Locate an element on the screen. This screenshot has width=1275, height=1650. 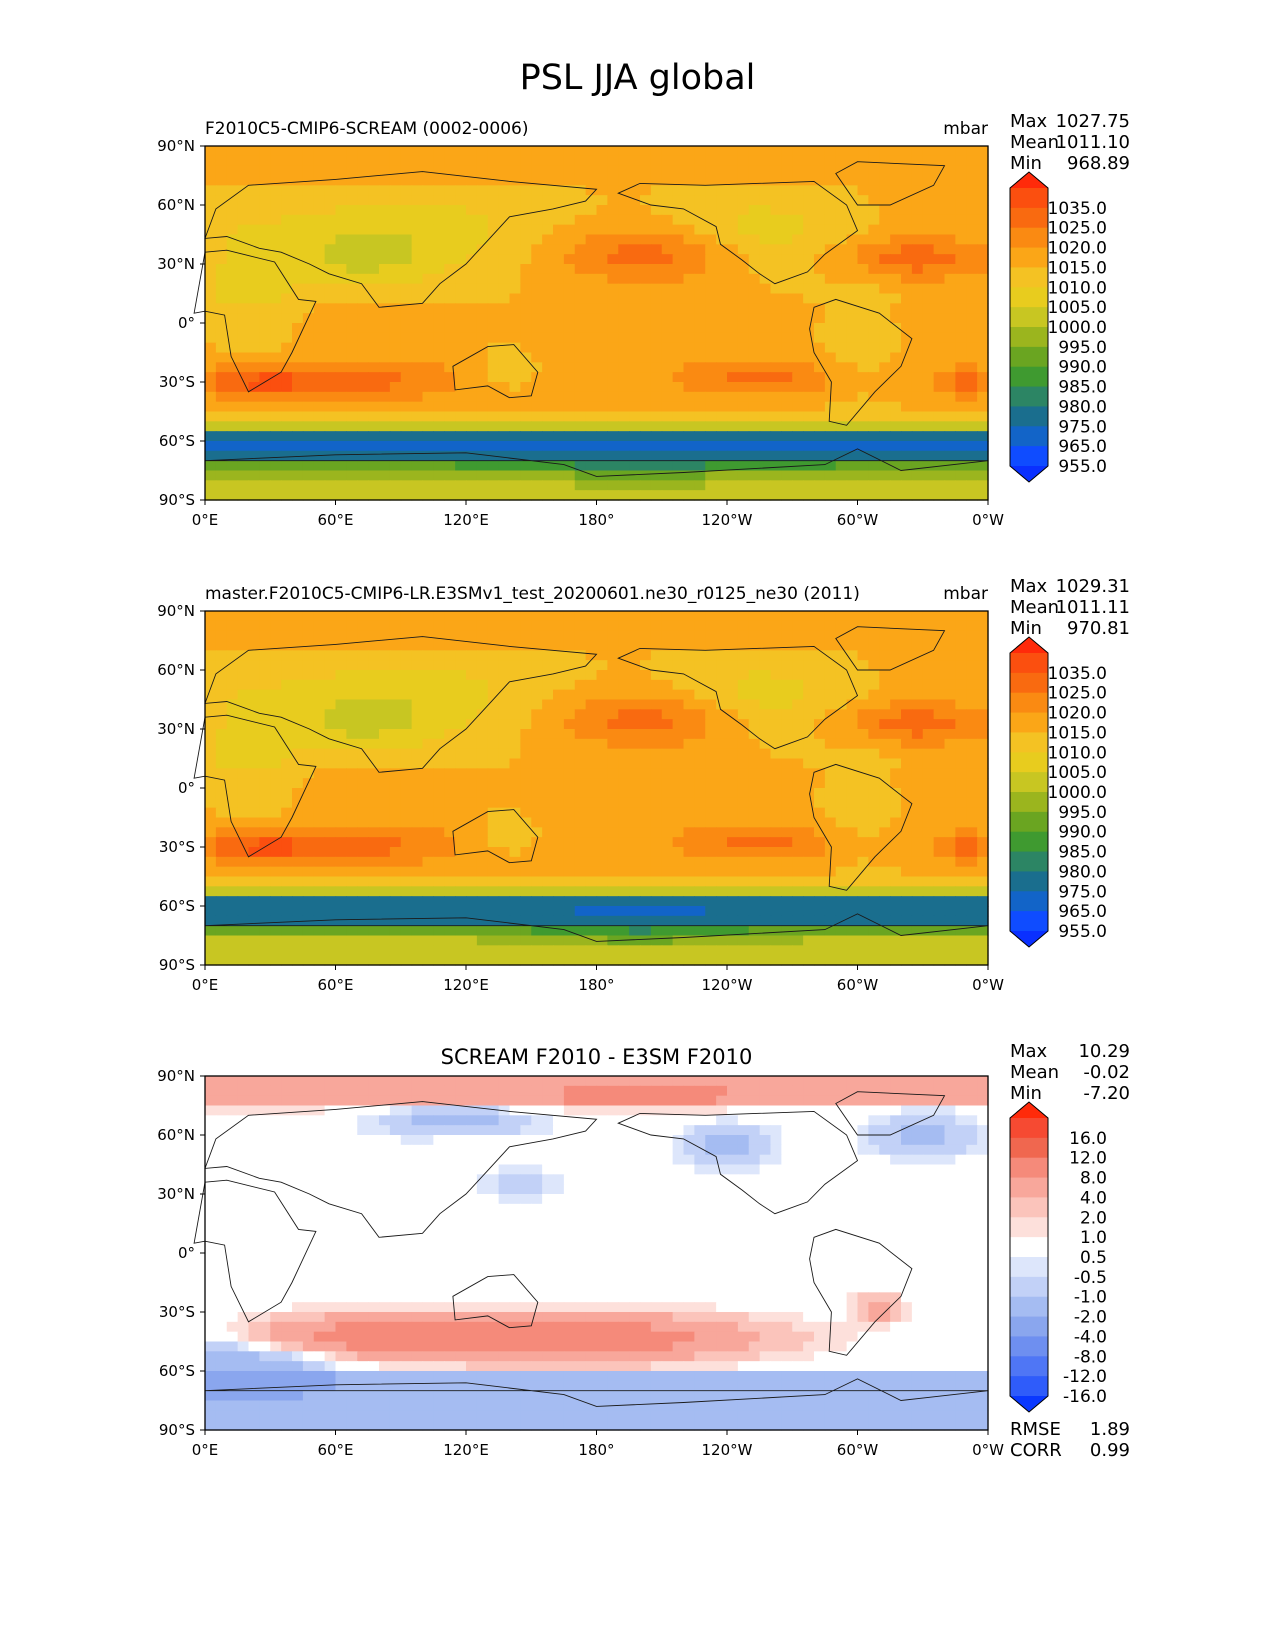
x-tick-label: 120°E is located at coordinates (466, 520).